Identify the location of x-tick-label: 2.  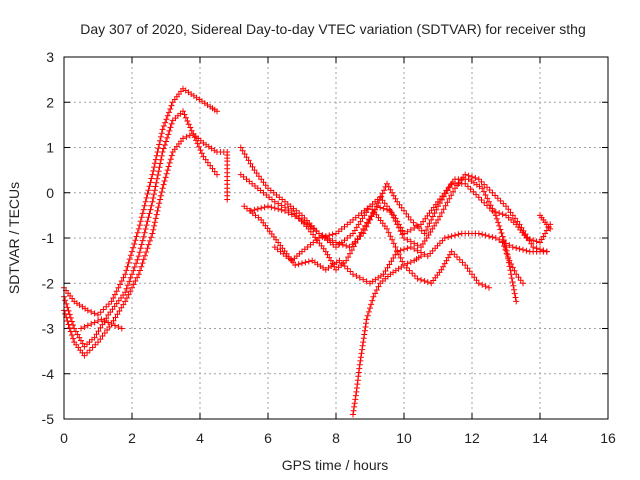
(132, 438).